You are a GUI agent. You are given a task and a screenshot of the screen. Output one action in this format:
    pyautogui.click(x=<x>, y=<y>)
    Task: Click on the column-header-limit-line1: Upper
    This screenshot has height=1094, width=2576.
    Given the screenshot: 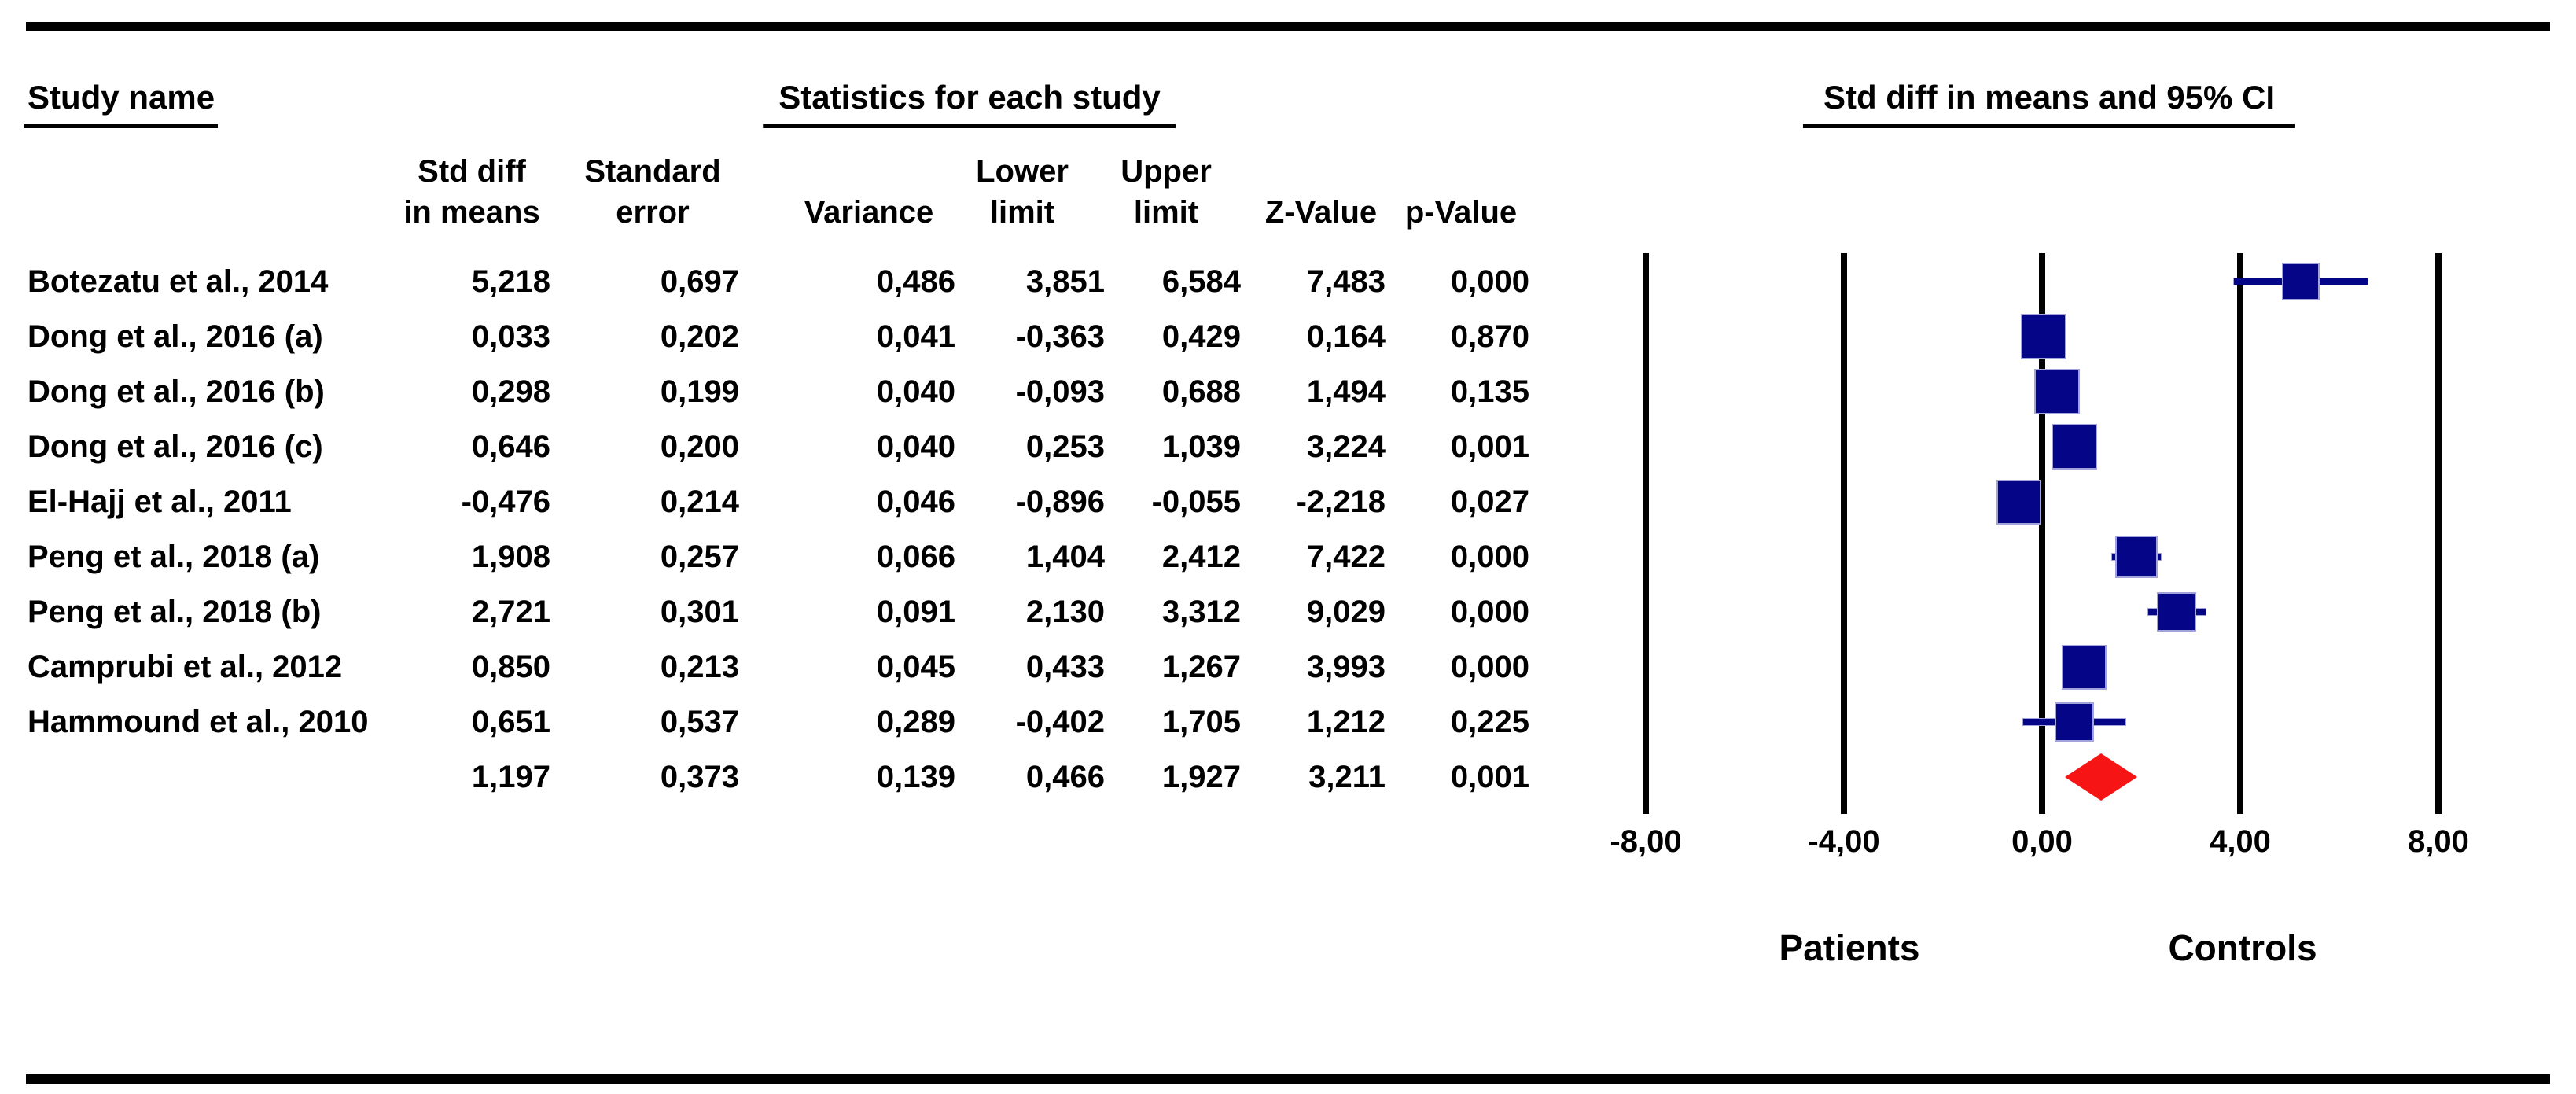 What is the action you would take?
    pyautogui.click(x=1166, y=171)
    